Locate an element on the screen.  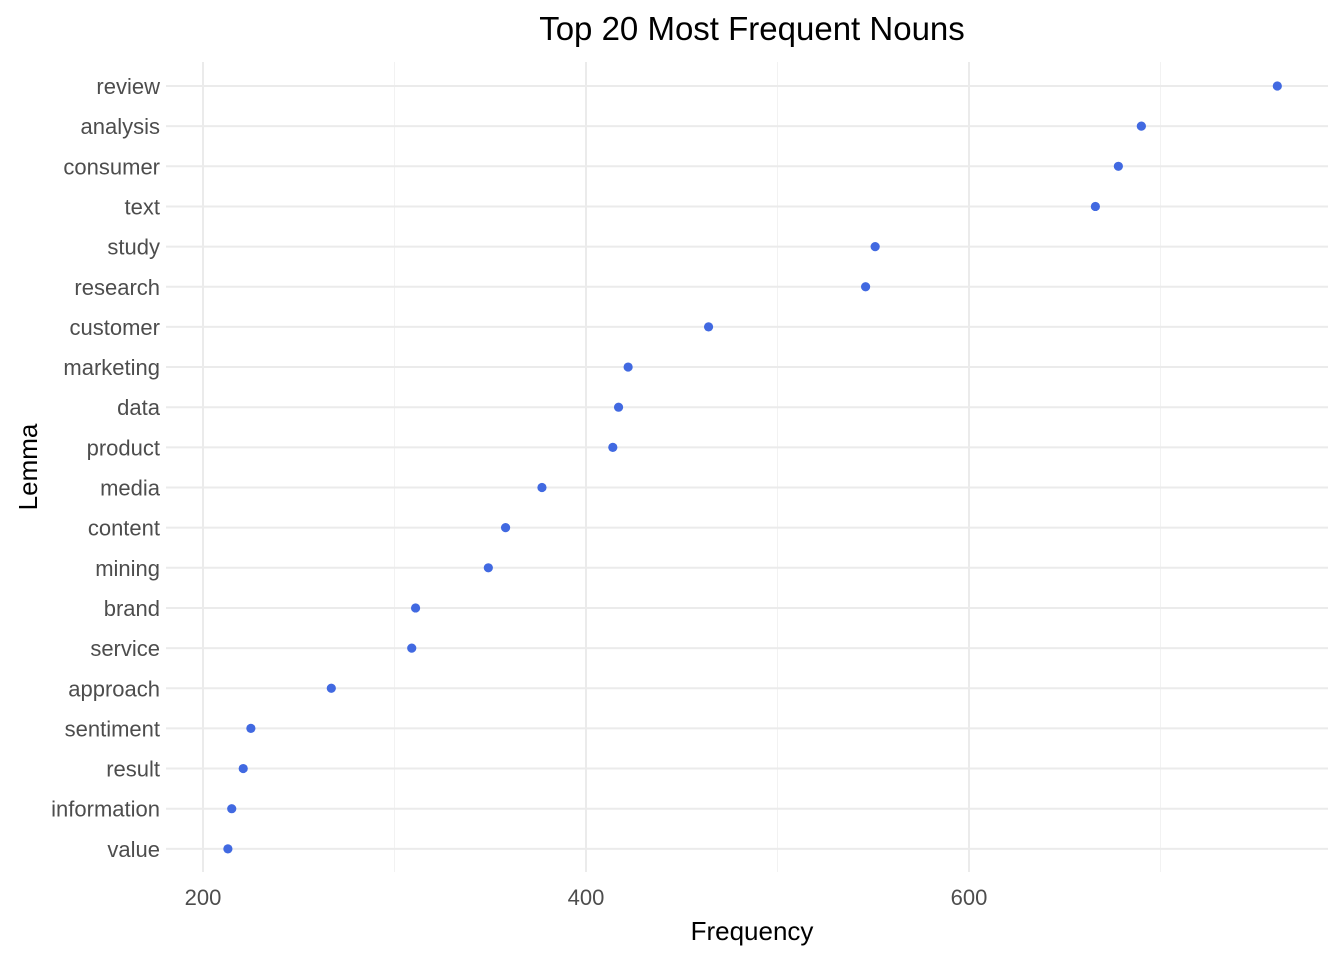
data-point-brand is located at coordinates (415, 608).